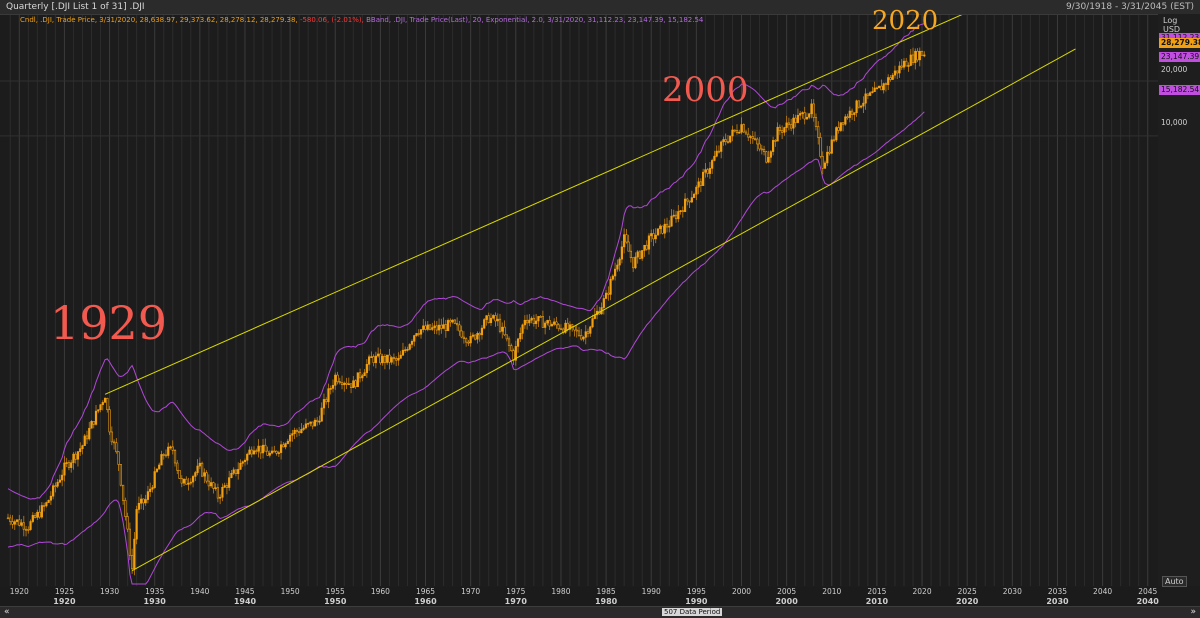  Describe the element at coordinates (1174, 69) in the screenshot. I see `ytick-20000: 20,000` at that location.